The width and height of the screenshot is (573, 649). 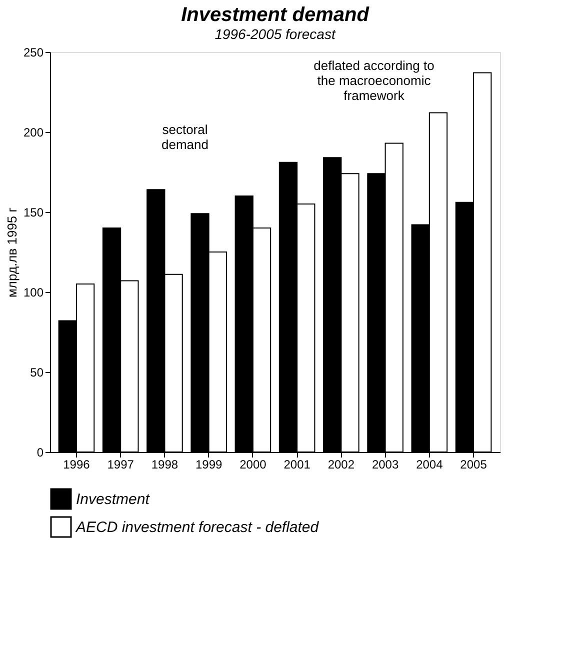 I want to click on x-tick-label: 2002, so click(x=341, y=465).